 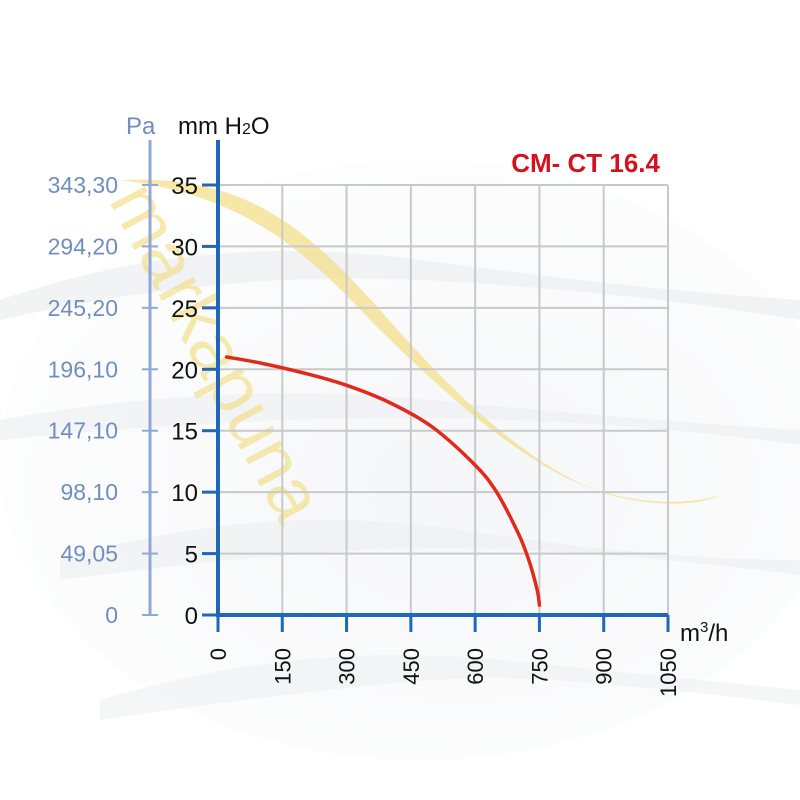 I want to click on y-tick-label: 20, so click(x=184, y=370).